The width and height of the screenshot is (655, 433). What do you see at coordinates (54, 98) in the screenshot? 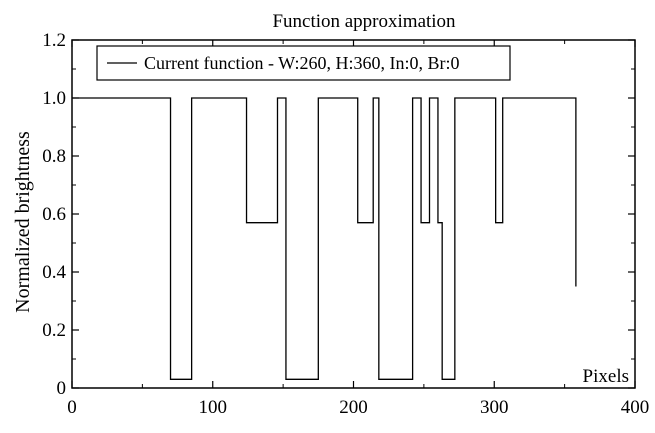
I see `y-tick-label: 1.0` at bounding box center [54, 98].